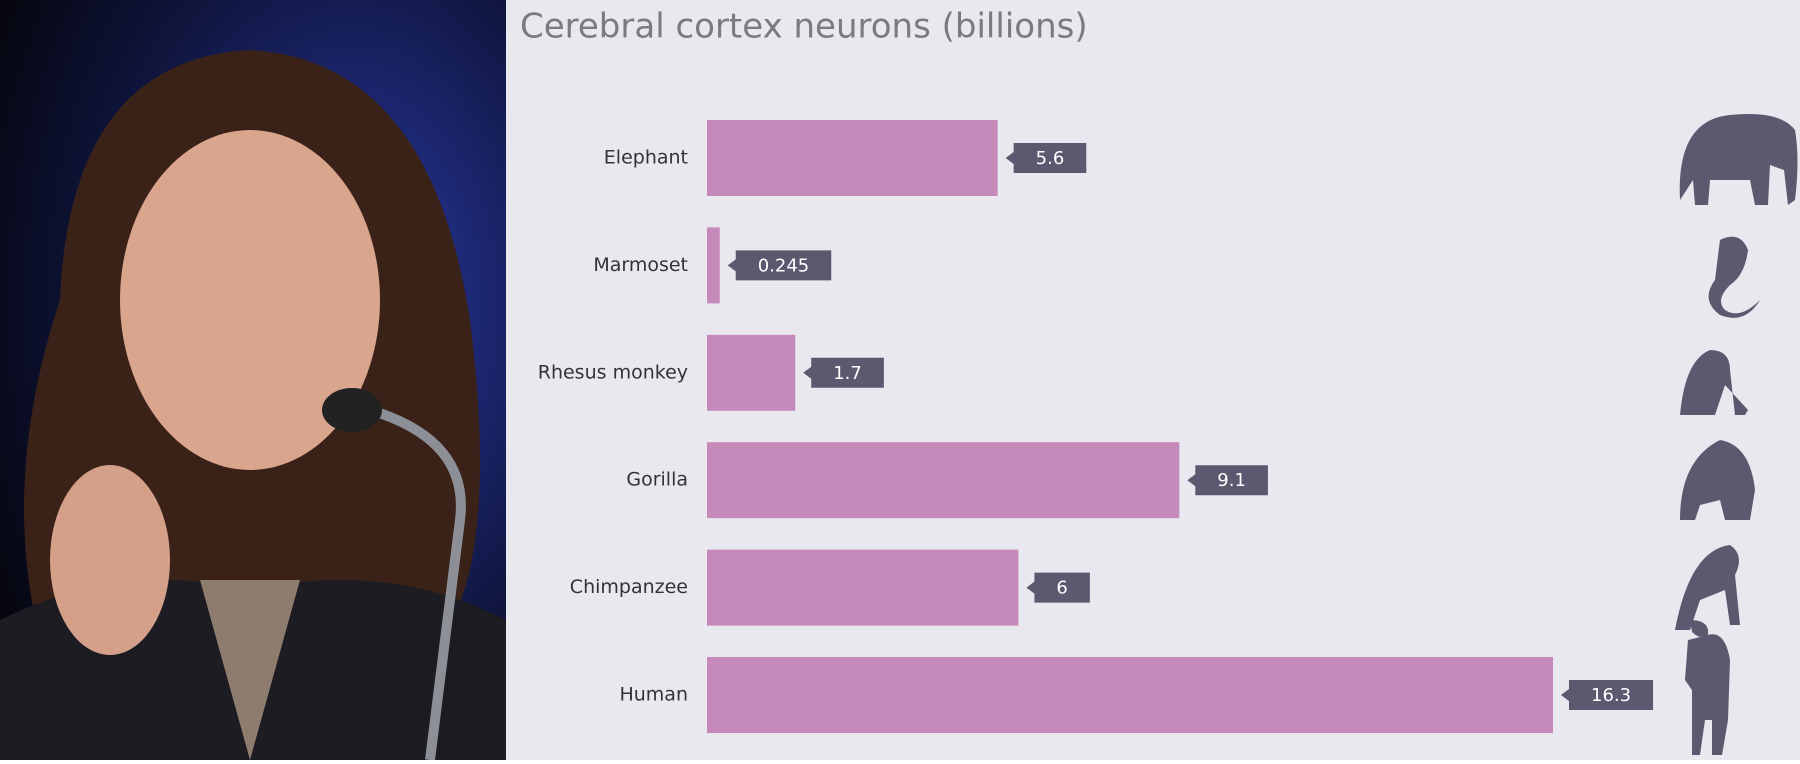 The width and height of the screenshot is (1800, 764). What do you see at coordinates (804, 27) in the screenshot?
I see `chart-title: Cerebral cortex neurons (billions)` at bounding box center [804, 27].